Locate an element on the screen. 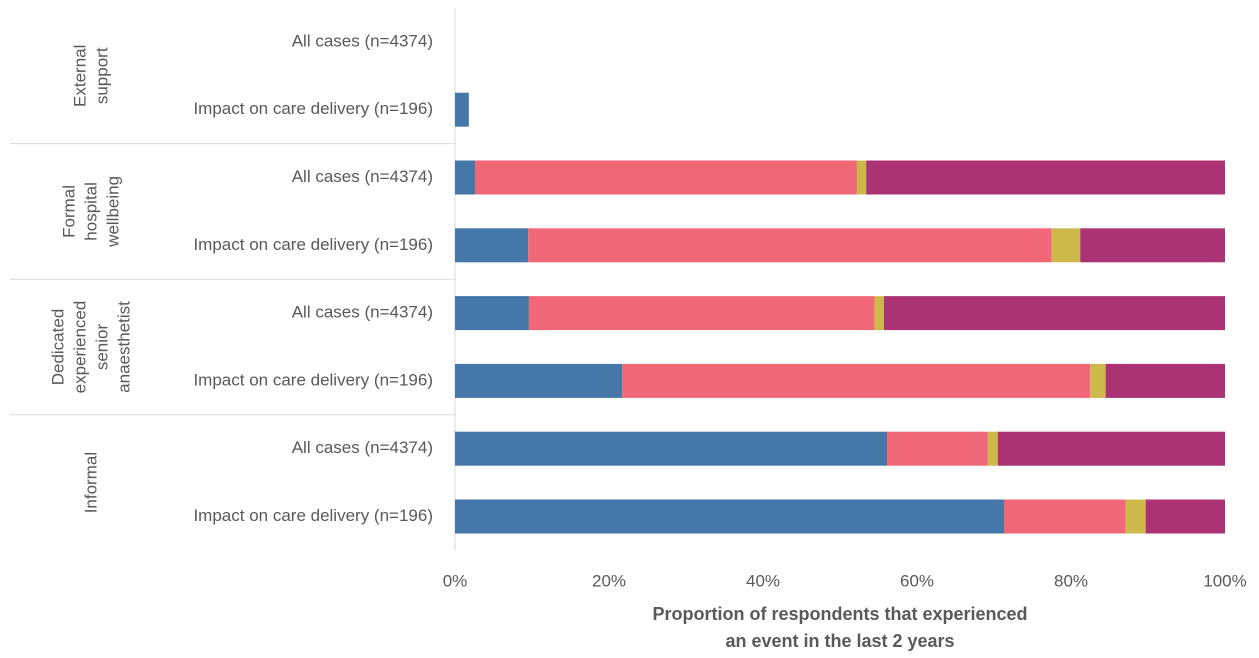 The image size is (1259, 658). x-axis-title: an event in the last 2 years is located at coordinates (839, 641).